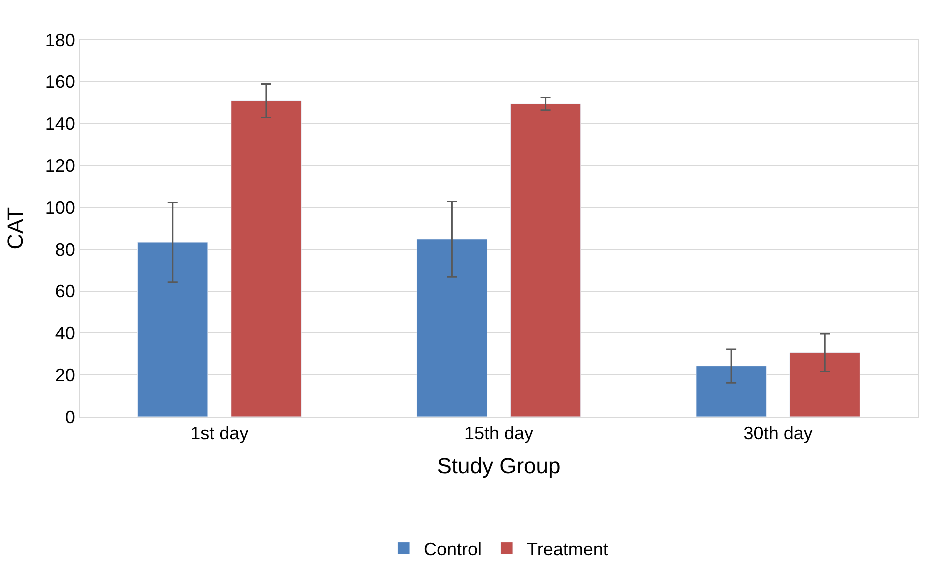  I want to click on y-tick-label: 100, so click(60, 208).